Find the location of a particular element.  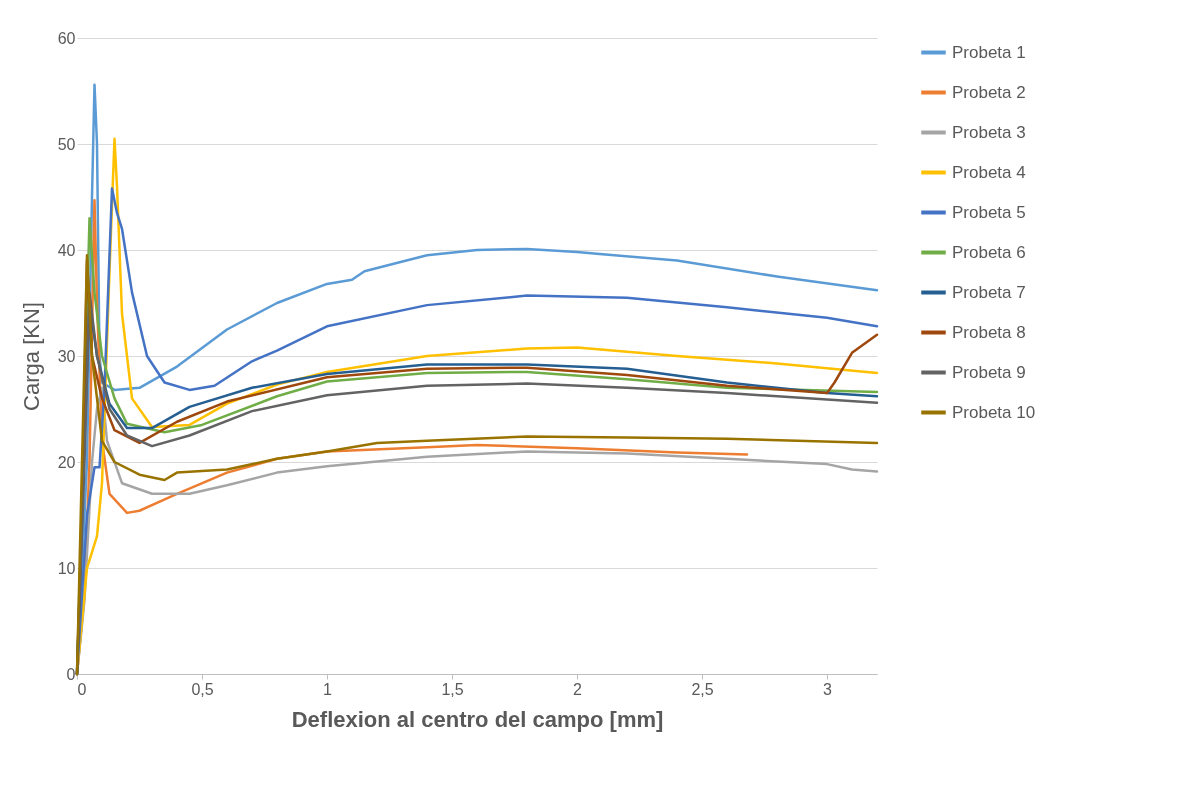

x-tick-label: 1,5 is located at coordinates (452, 689).